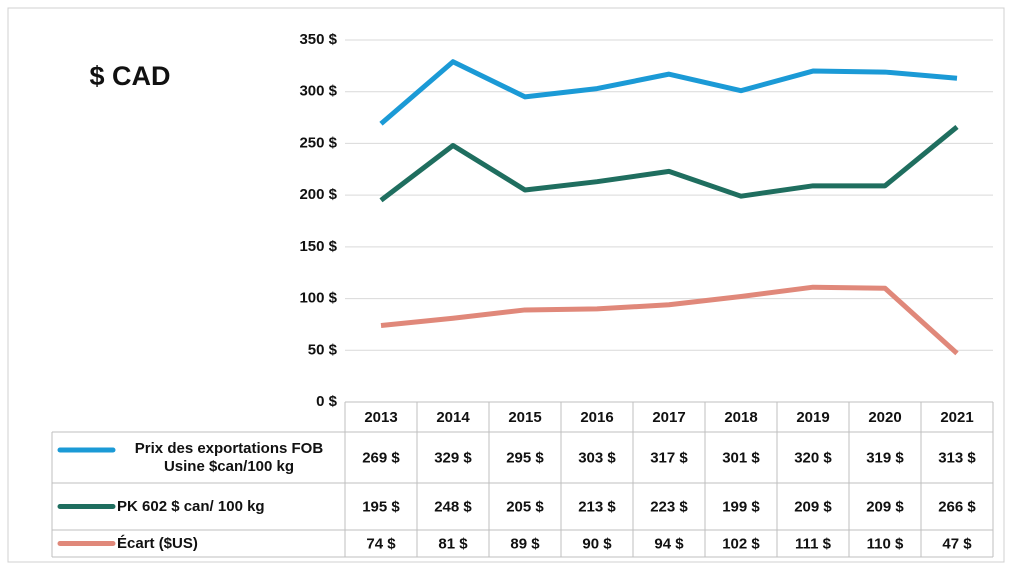  I want to click on legend-label: PK 602 $ can/ 100 kg, so click(191, 506).